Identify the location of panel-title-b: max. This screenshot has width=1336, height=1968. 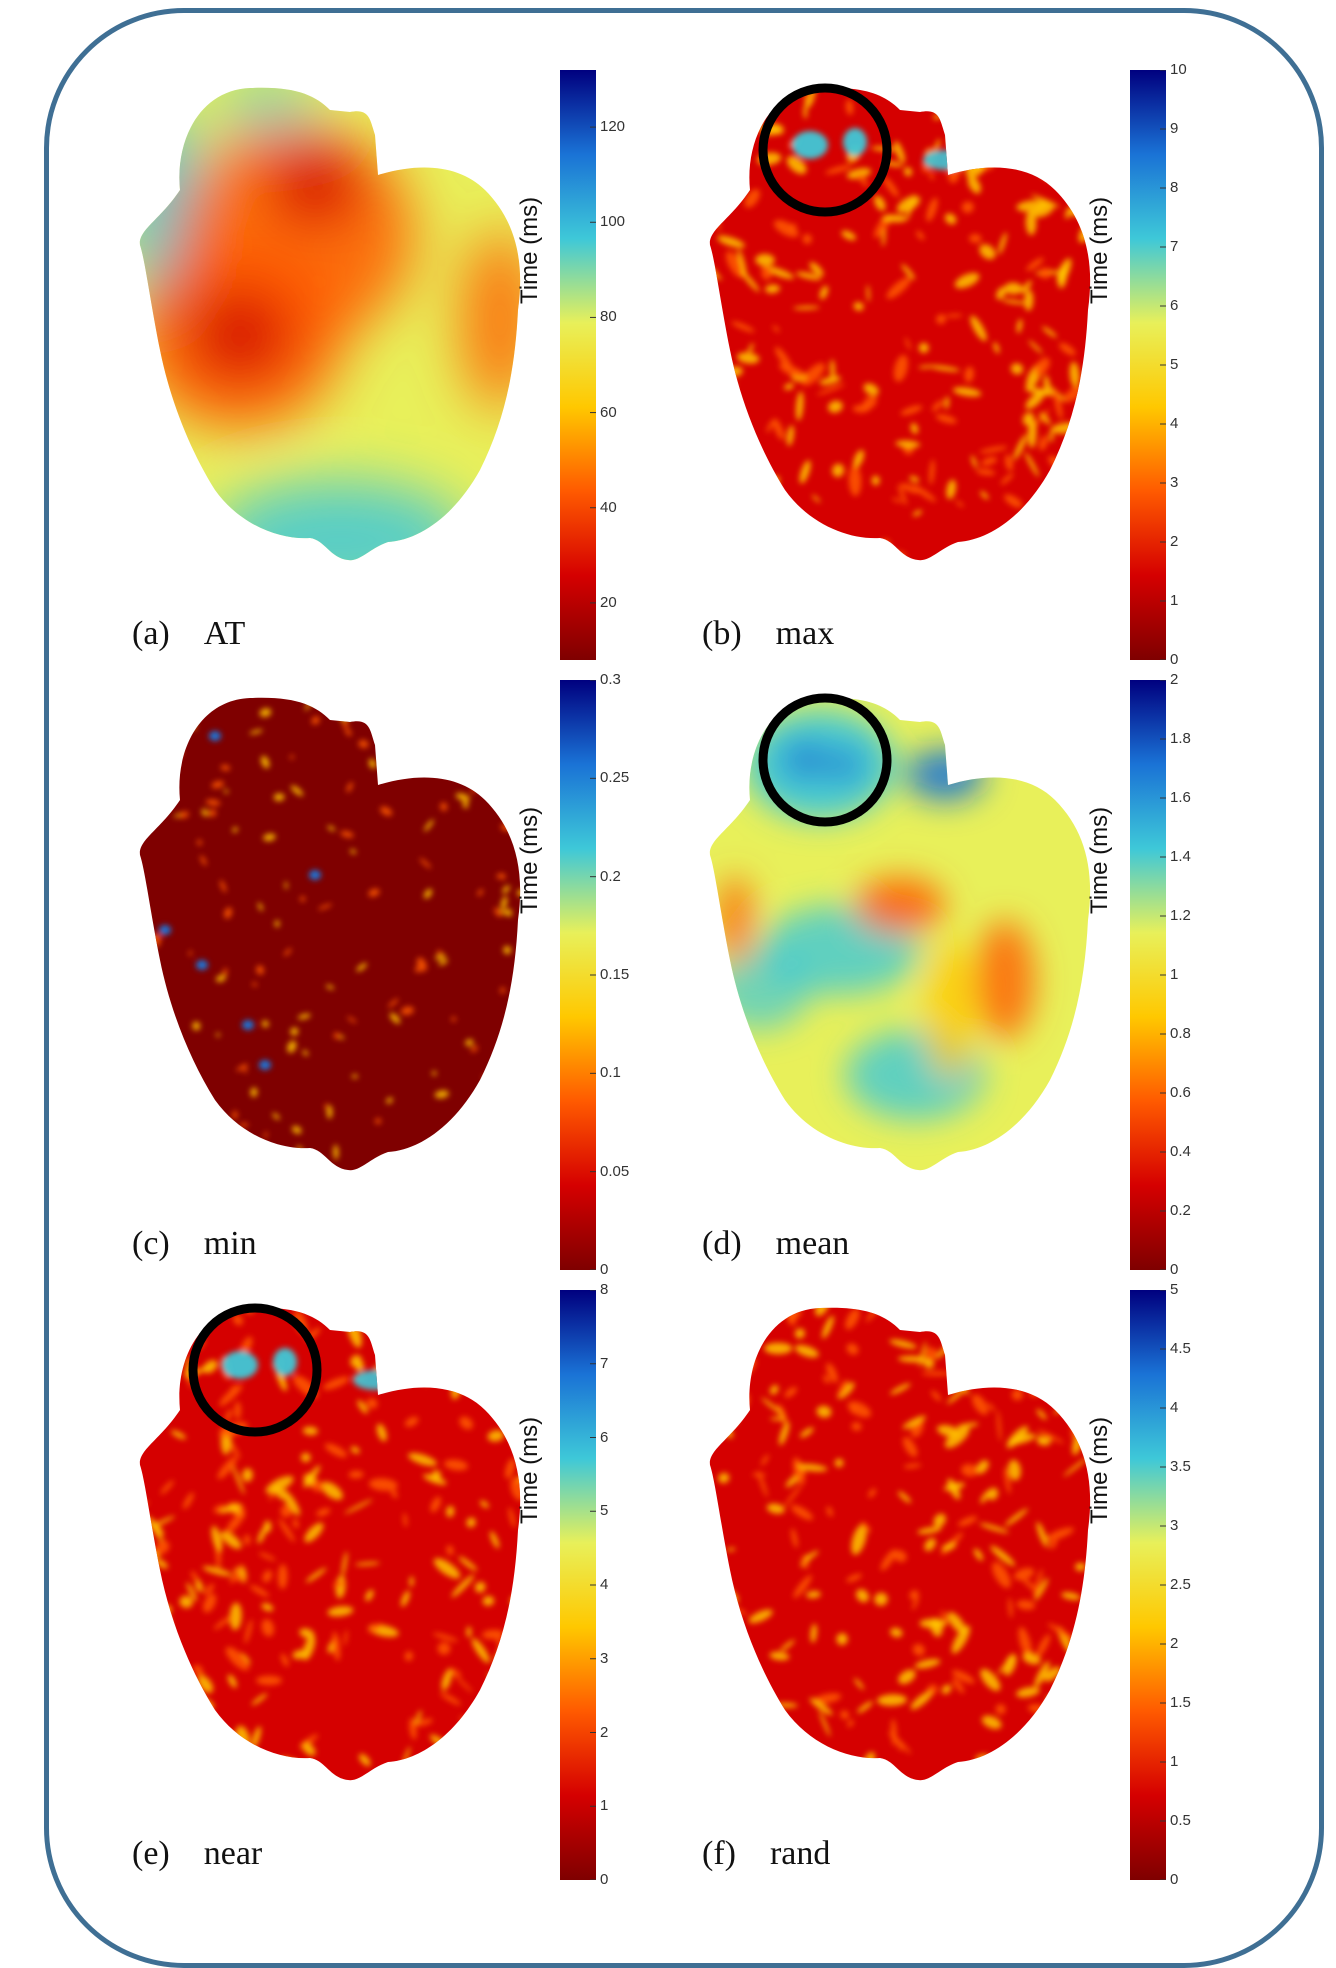
(805, 633).